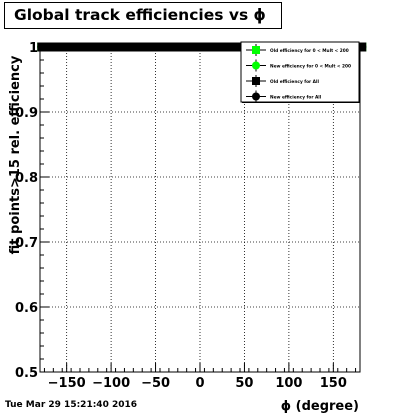  What do you see at coordinates (143, 15) in the screenshot?
I see `chart-title: Global track efficiencies vs ϕ` at bounding box center [143, 15].